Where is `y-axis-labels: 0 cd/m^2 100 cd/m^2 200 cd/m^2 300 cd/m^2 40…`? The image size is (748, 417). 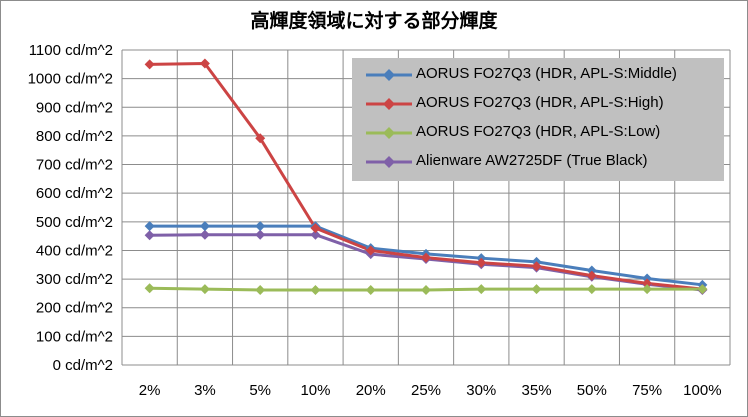
y-axis-labels: 0 cd/m^2 100 cd/m^2 200 cd/m^2 300 cd/m^2 40… is located at coordinates (70, 208).